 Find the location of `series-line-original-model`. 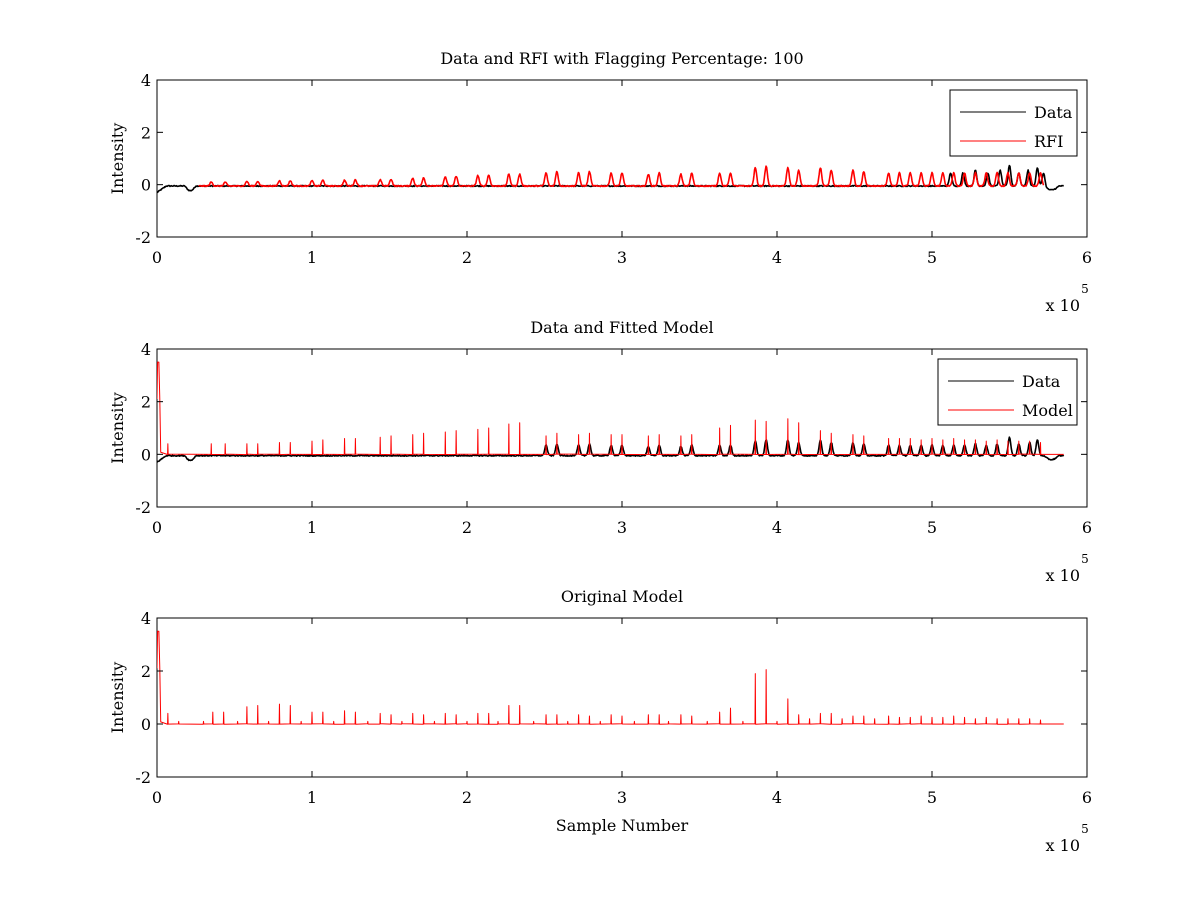

series-line-original-model is located at coordinates (610, 677).